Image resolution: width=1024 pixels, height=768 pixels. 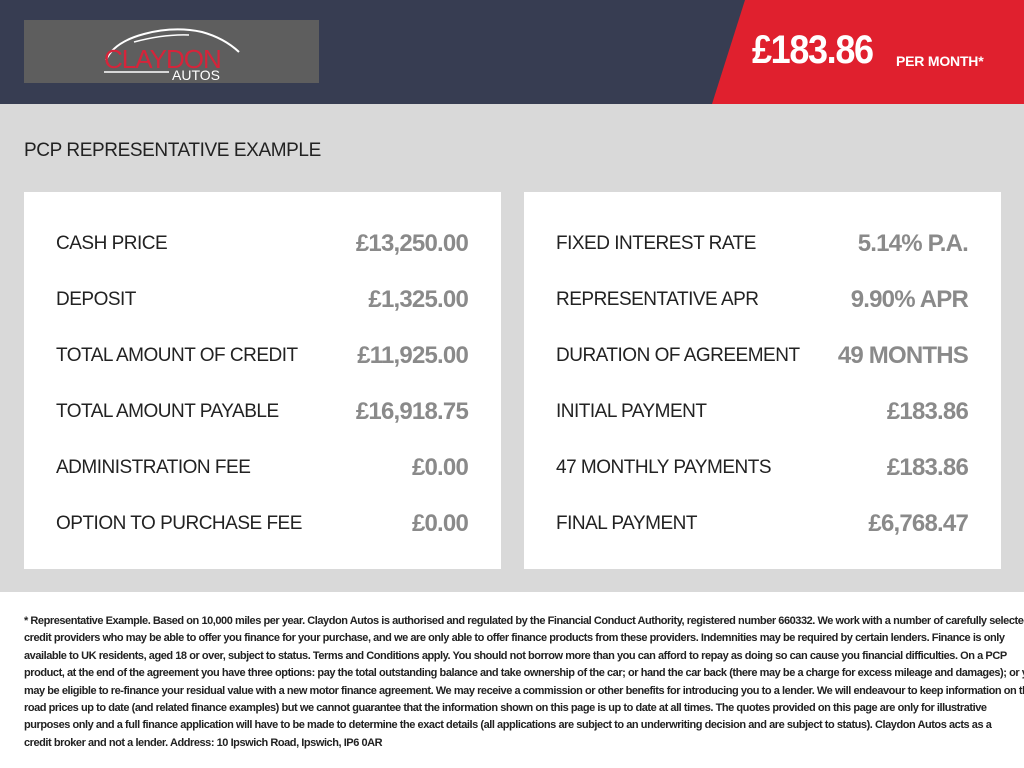 I want to click on finance-row: INITIAL PAYMENT £183.86, so click(x=762, y=412).